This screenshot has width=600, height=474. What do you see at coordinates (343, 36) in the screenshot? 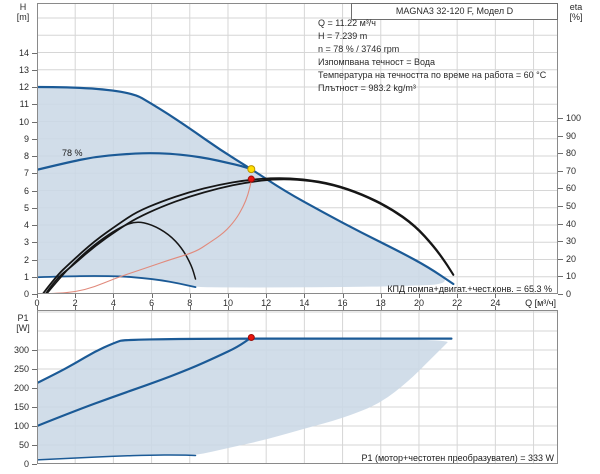
I see `info-line: H = 7.239 m` at bounding box center [343, 36].